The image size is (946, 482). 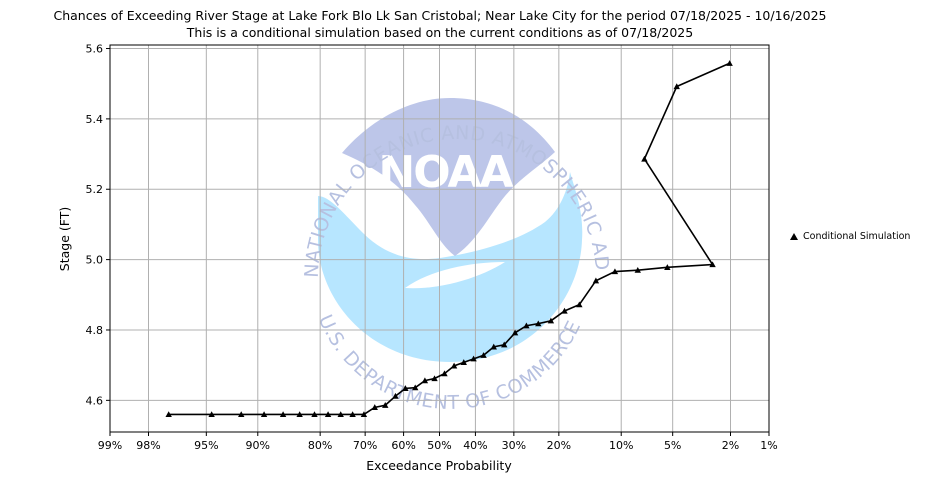 What do you see at coordinates (320, 445) in the screenshot?
I see `x-tick-label: 80%` at bounding box center [320, 445].